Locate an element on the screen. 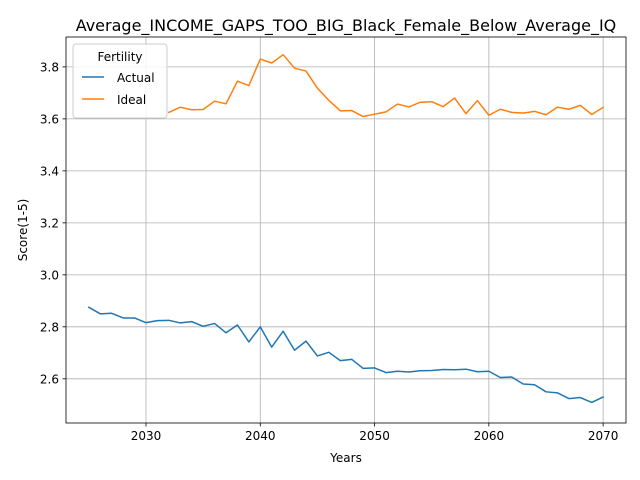 The width and height of the screenshot is (640, 480). x-tick-label: 2070 is located at coordinates (603, 436).